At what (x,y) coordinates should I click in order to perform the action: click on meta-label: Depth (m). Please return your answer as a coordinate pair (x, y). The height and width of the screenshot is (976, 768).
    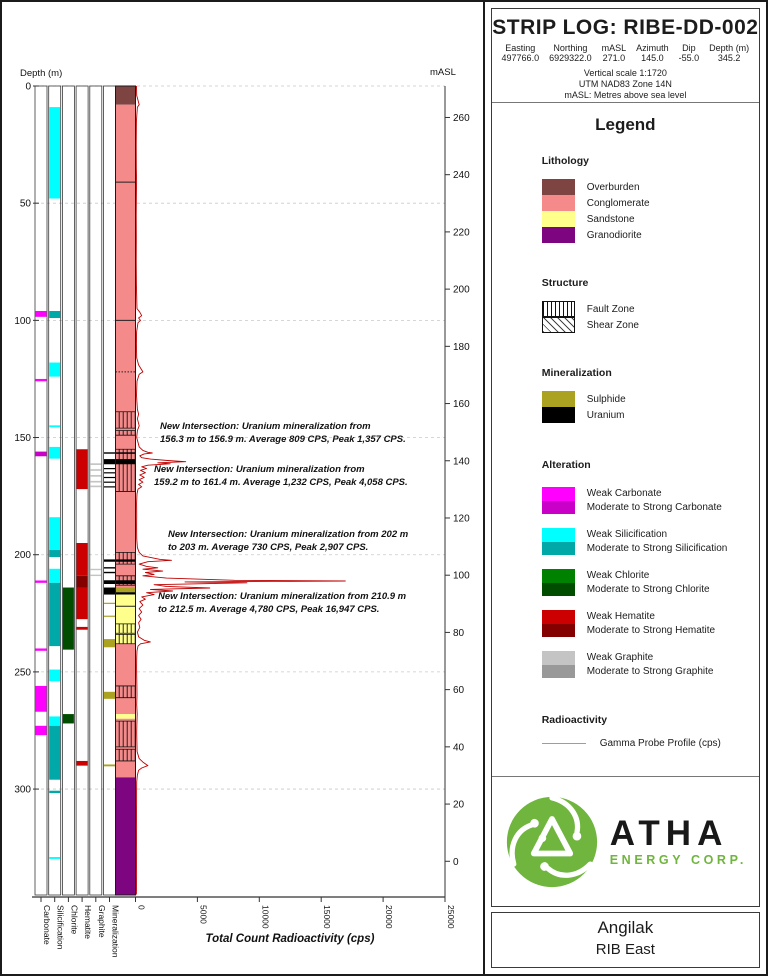
    Looking at the image, I should click on (729, 48).